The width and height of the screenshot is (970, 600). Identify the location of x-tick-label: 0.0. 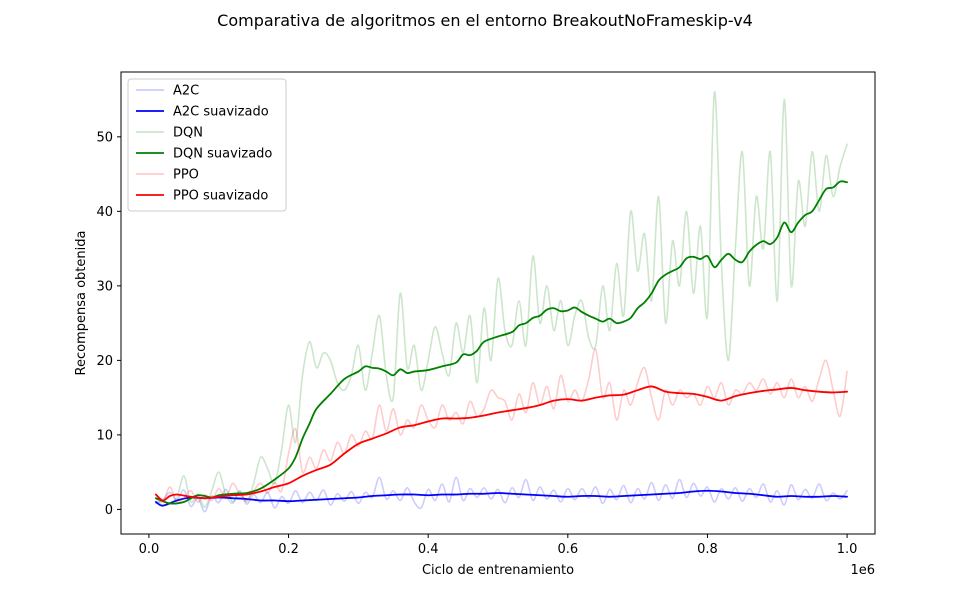
(149, 549).